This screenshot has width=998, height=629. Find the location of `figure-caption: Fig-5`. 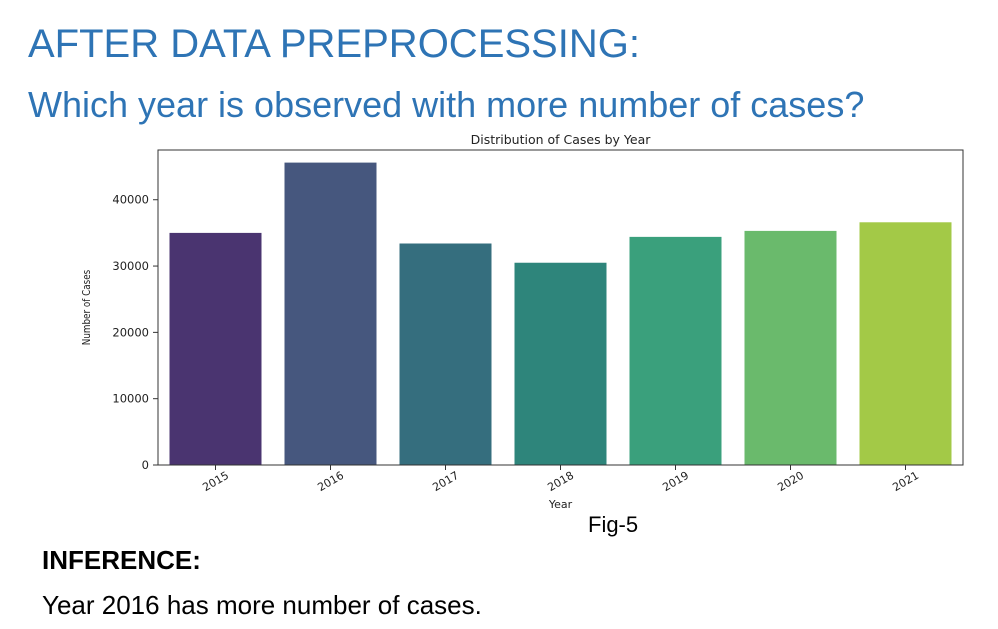

figure-caption: Fig-5 is located at coordinates (613, 524).